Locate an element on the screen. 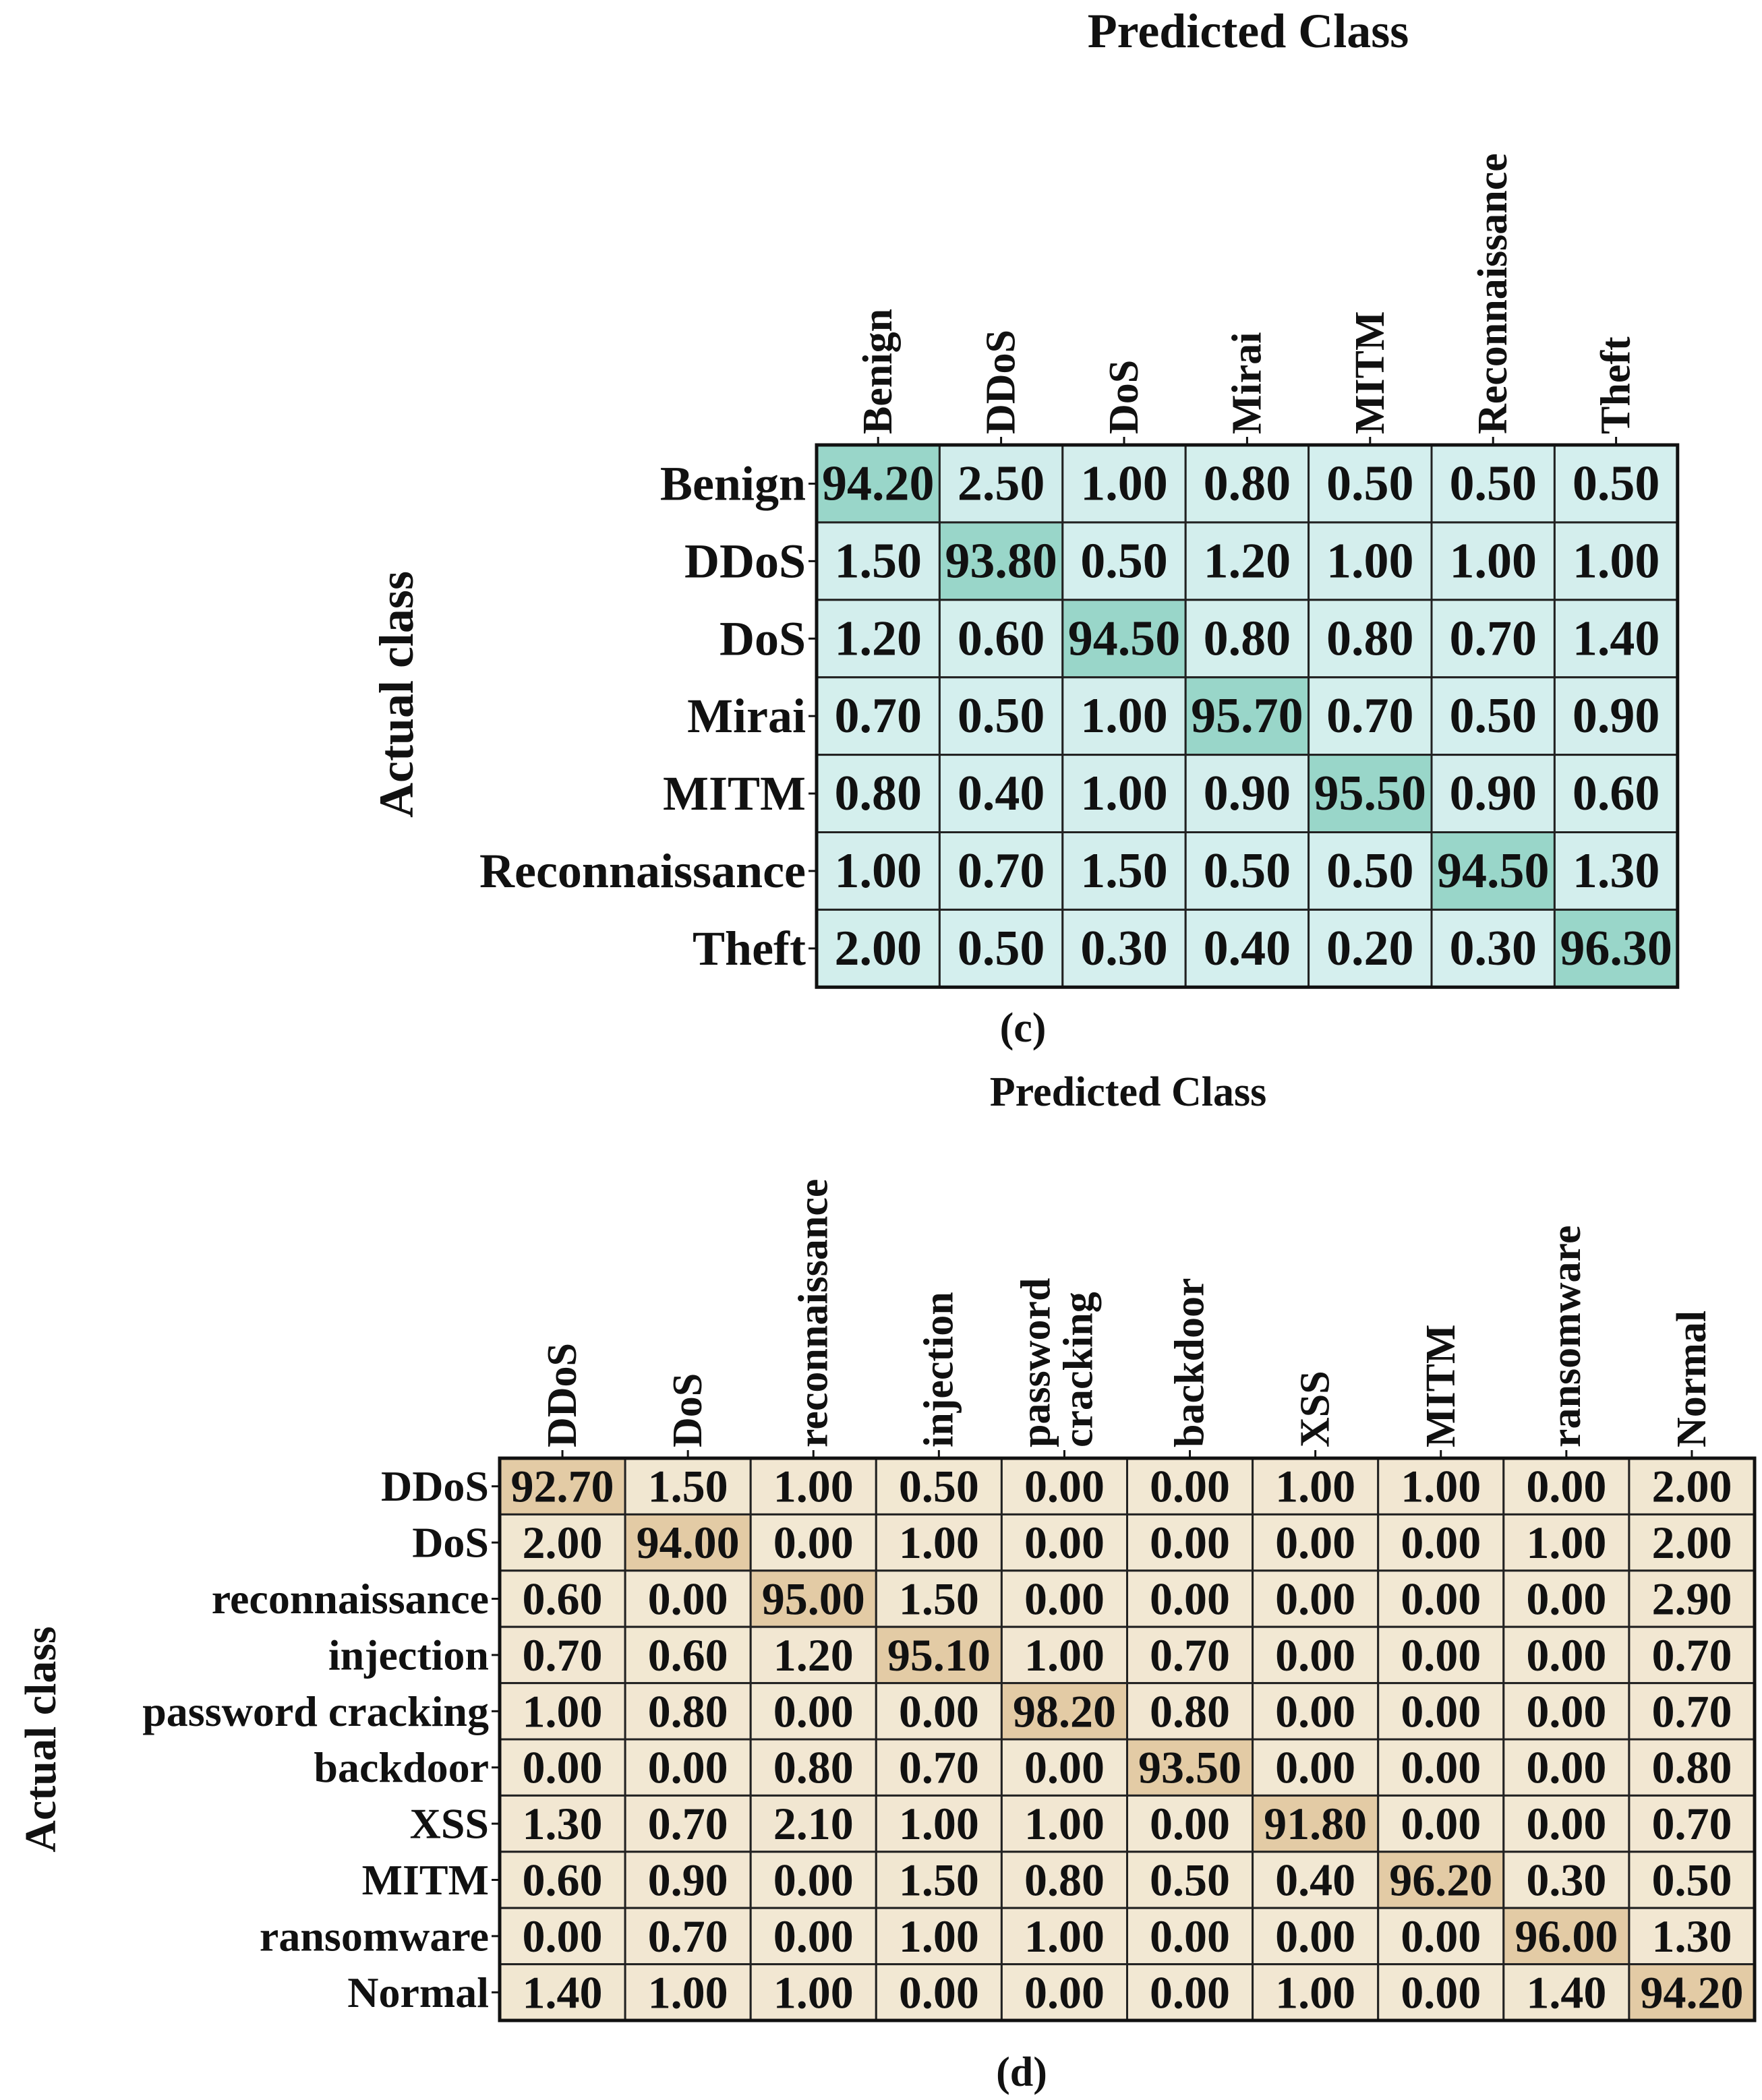 This screenshot has height=2100, width=1762. cell-value-benign-ddos: 2.50 is located at coordinates (1001, 483).